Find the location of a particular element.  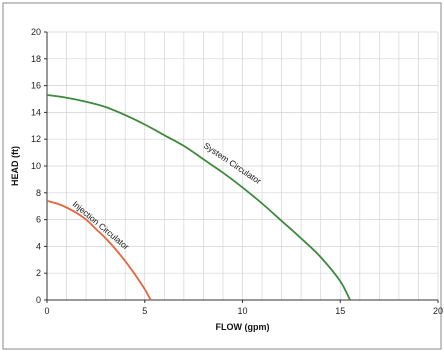

y-tick-label: 12 is located at coordinates (36, 139).